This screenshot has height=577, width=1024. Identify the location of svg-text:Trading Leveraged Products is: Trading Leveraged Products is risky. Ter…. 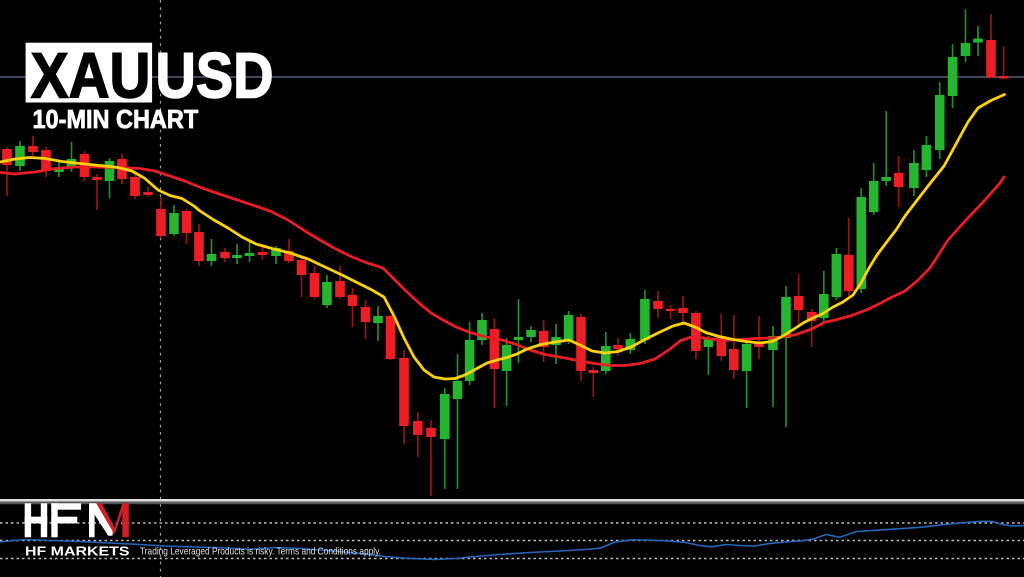
(260, 552).